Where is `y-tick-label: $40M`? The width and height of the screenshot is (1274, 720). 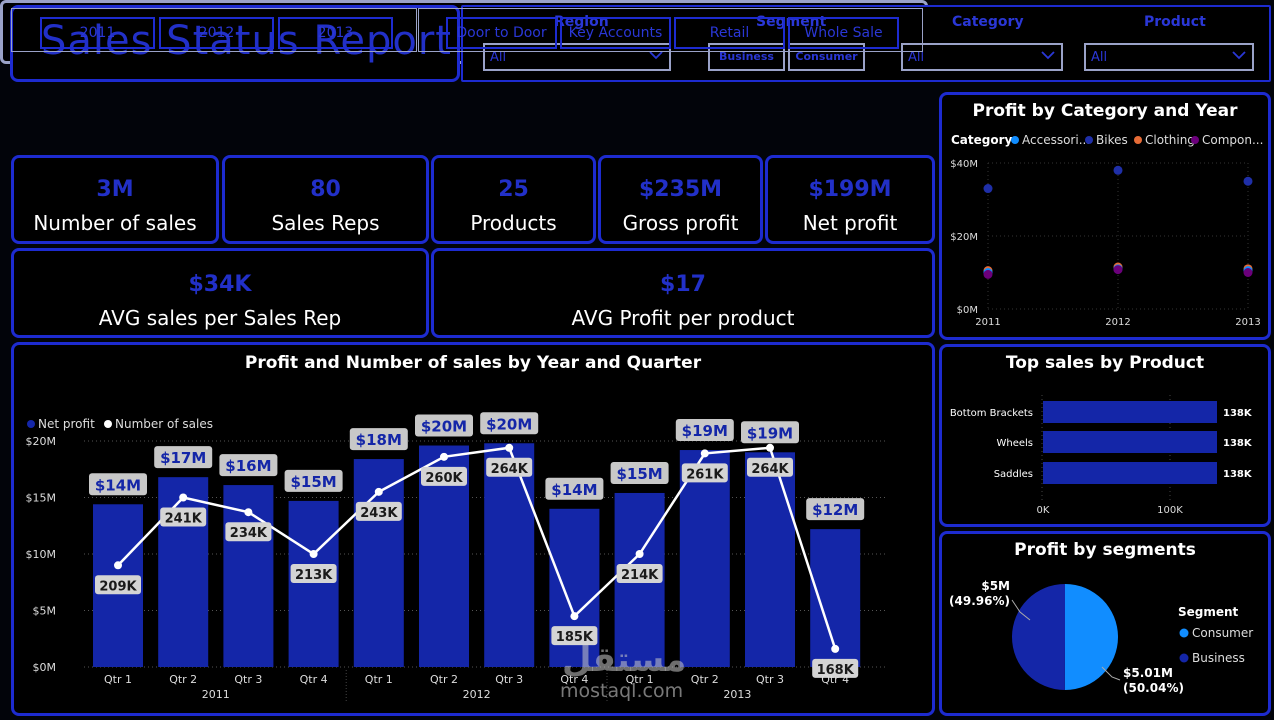
y-tick-label: $40M is located at coordinates (964, 164).